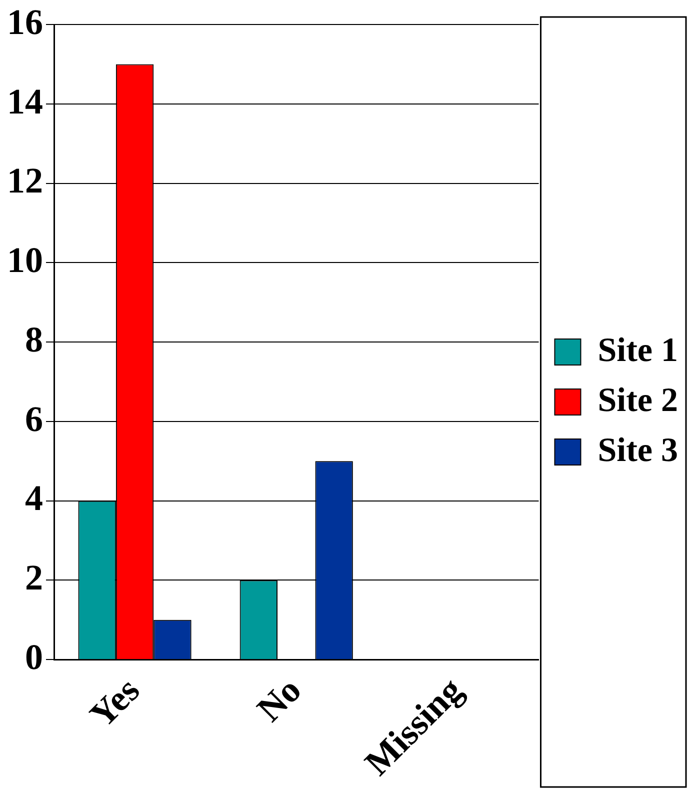  What do you see at coordinates (25, 22) in the screenshot?
I see `y-tick-label: 16` at bounding box center [25, 22].